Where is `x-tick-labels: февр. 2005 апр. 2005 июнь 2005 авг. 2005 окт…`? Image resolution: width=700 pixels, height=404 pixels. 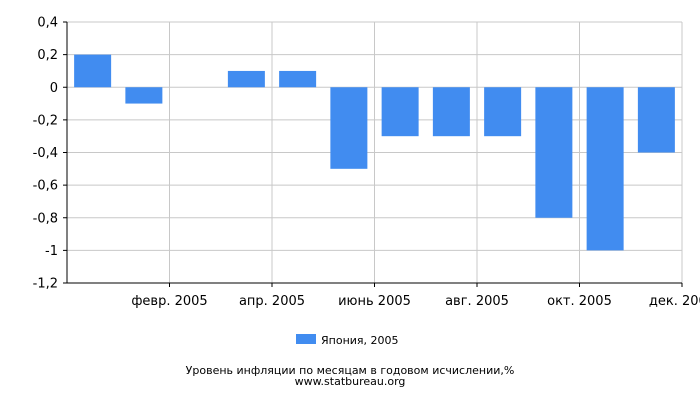
x-tick-labels: февр. 2005 апр. 2005 июнь 2005 авг. 2005 окт… is located at coordinates (415, 301).